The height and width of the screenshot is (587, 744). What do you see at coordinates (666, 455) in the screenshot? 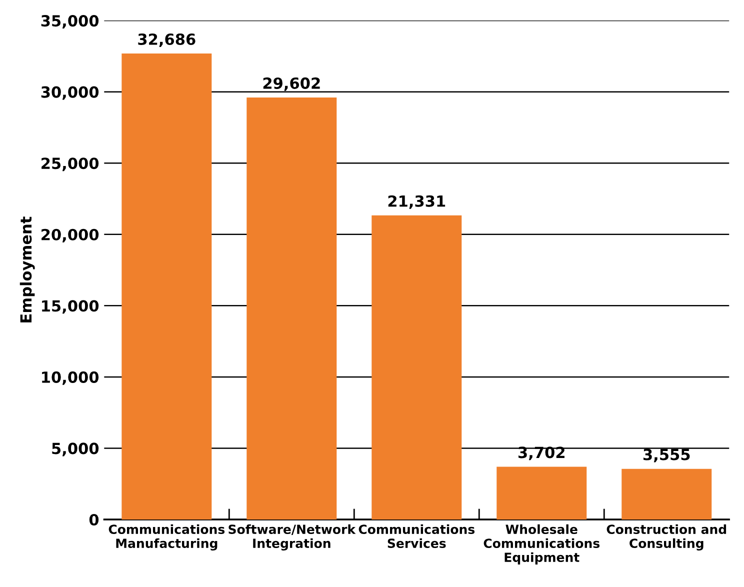
I see `data-label: 3,555` at bounding box center [666, 455].